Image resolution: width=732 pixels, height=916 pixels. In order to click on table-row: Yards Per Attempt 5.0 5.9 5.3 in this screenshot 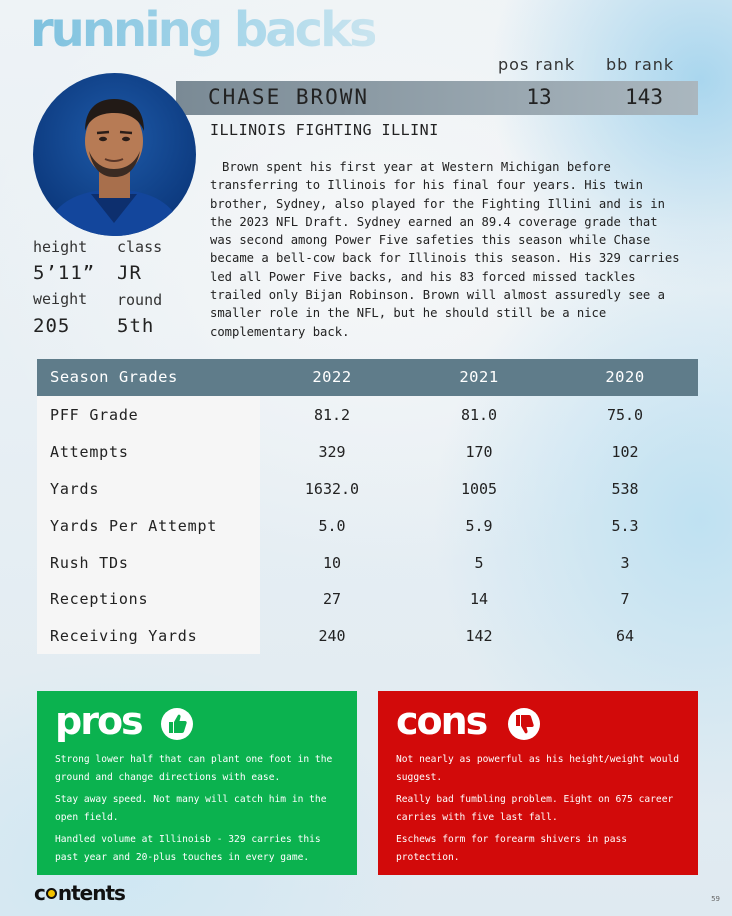, I will do `click(367, 525)`.